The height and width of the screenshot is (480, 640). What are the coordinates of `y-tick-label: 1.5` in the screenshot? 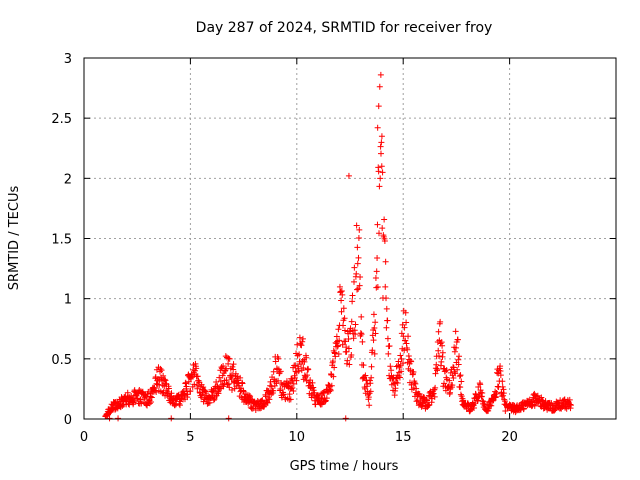 It's located at (61, 240).